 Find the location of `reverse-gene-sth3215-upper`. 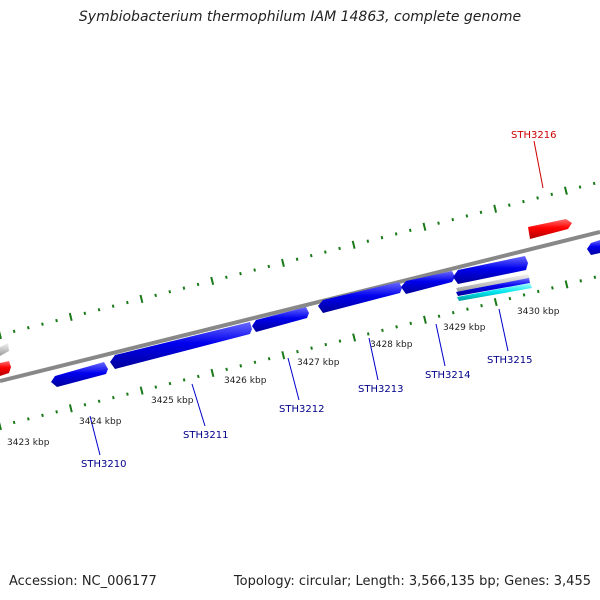

reverse-gene-sth3215-upper is located at coordinates (490, 270).